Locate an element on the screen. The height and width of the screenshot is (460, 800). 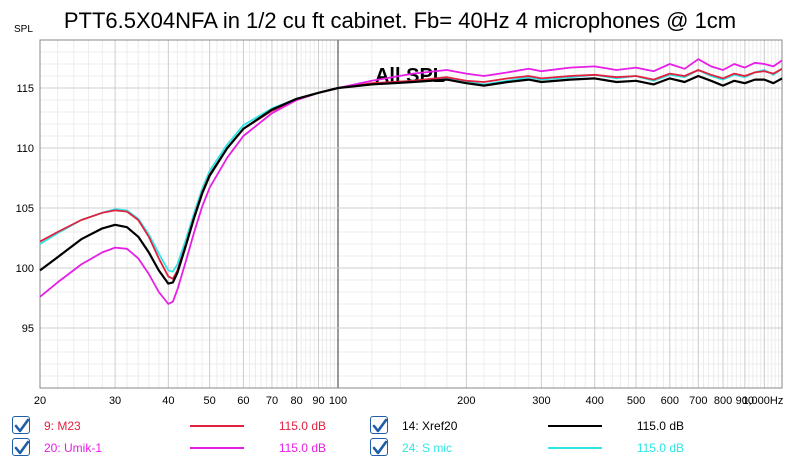
x-tick-label: 60 is located at coordinates (243, 401).